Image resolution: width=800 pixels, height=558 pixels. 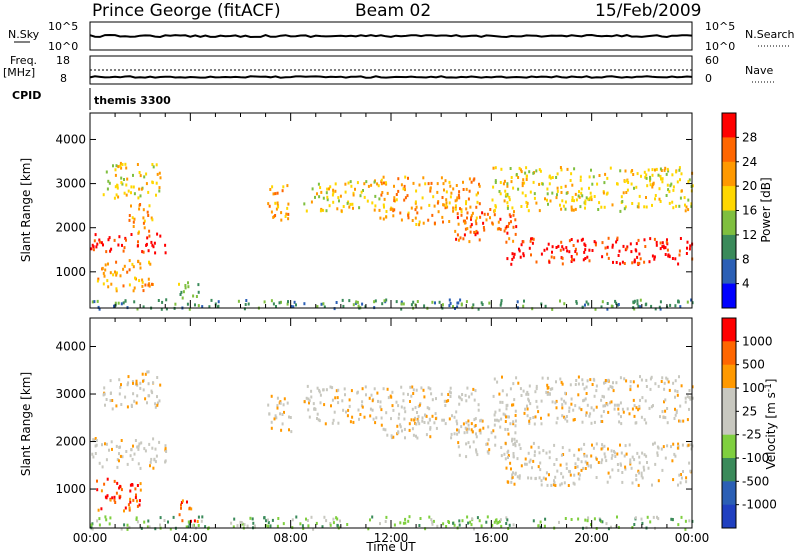 I want to click on beam-title: Beam 02, so click(x=393, y=11).